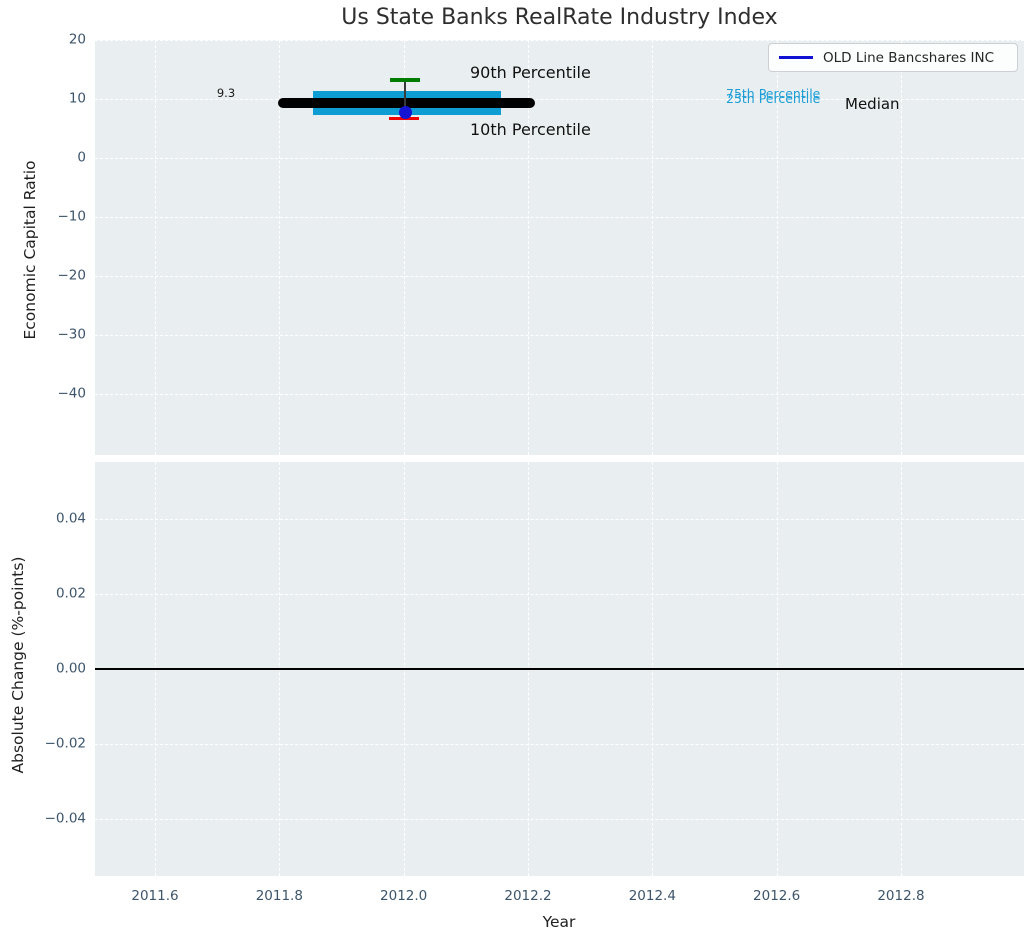 Image resolution: width=1034 pixels, height=942 pixels. I want to click on x-tick-label: 2012.4, so click(652, 896).